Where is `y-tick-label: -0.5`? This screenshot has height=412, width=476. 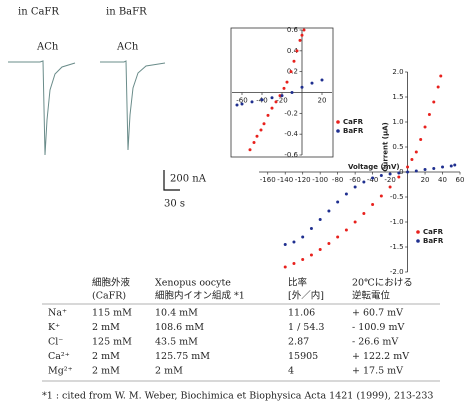
y-tick-label: -0.5 is located at coordinates (397, 197).